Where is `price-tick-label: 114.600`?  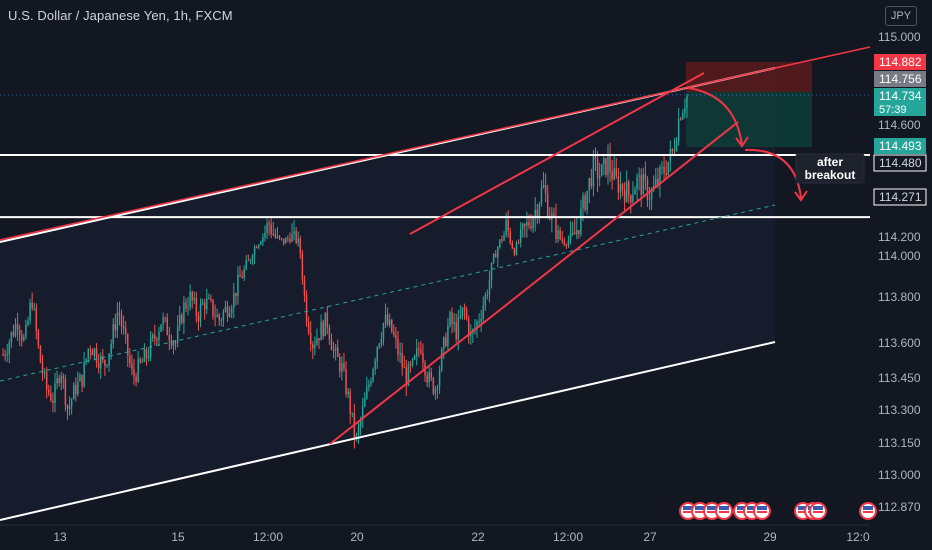
price-tick-label: 114.600 is located at coordinates (899, 125).